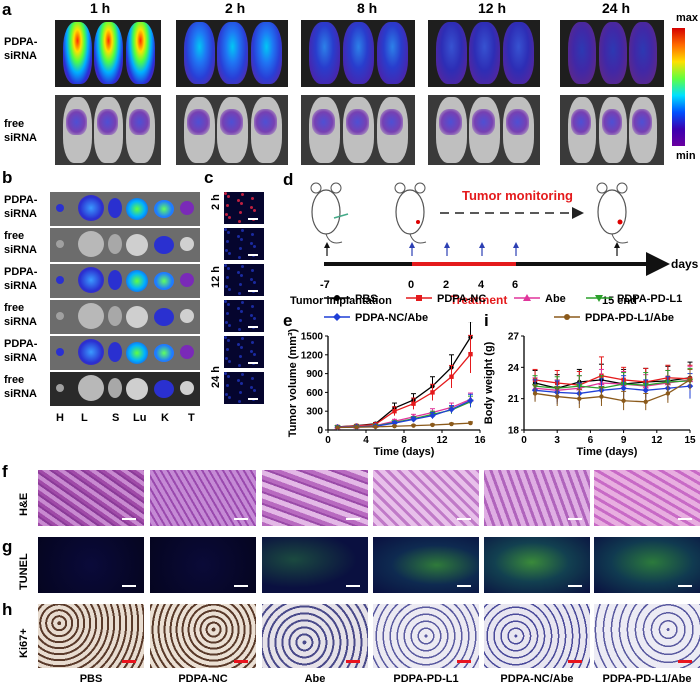 The image size is (700, 691). I want to click on diamond-marker, so click(451, 409).